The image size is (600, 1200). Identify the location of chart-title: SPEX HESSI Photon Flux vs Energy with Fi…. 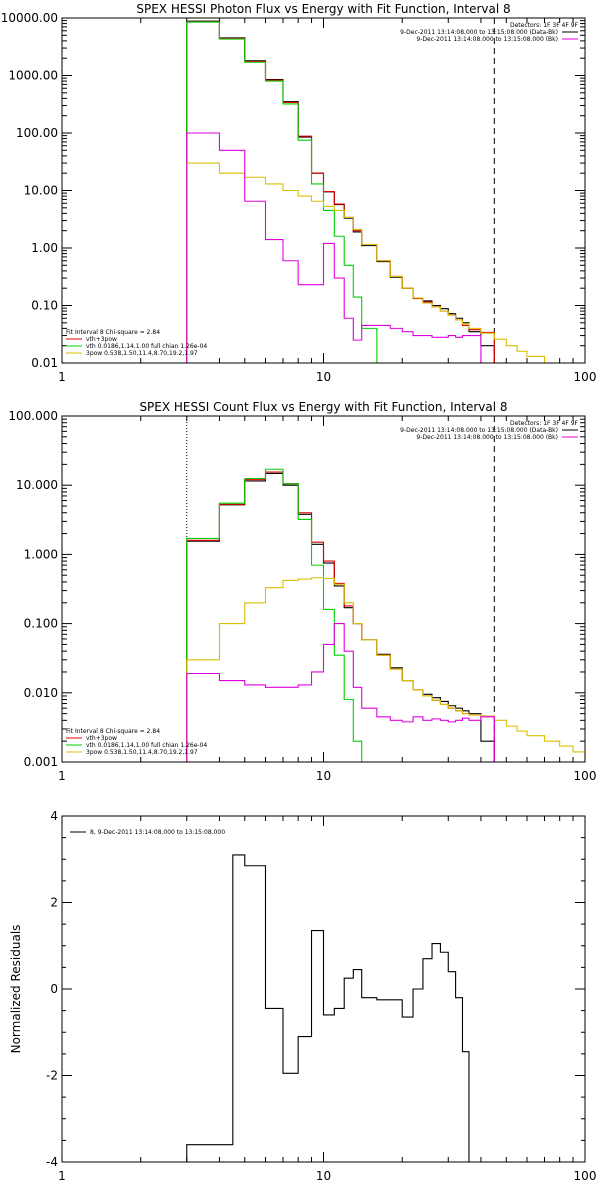
(323, 9).